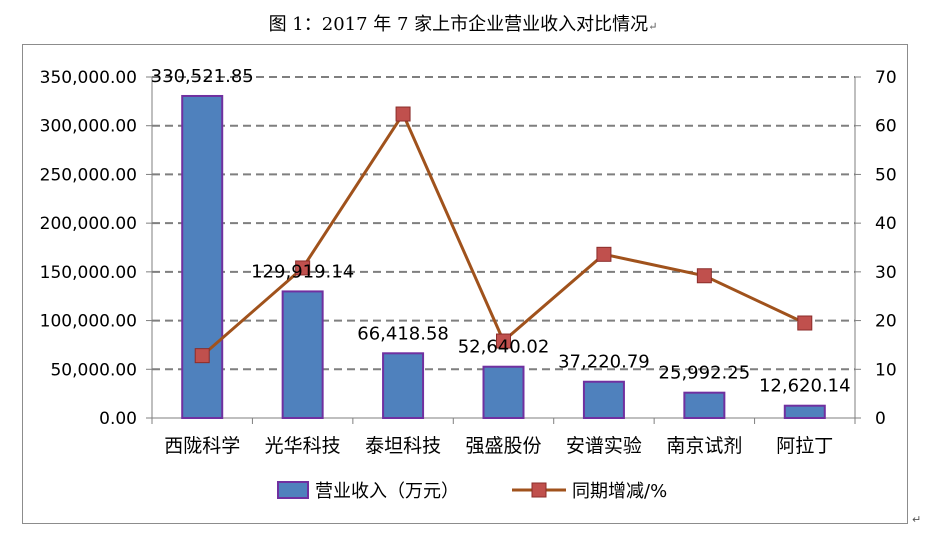 This screenshot has height=538, width=926. Describe the element at coordinates (293, 490) in the screenshot. I see `legend-swatch-bar` at that location.